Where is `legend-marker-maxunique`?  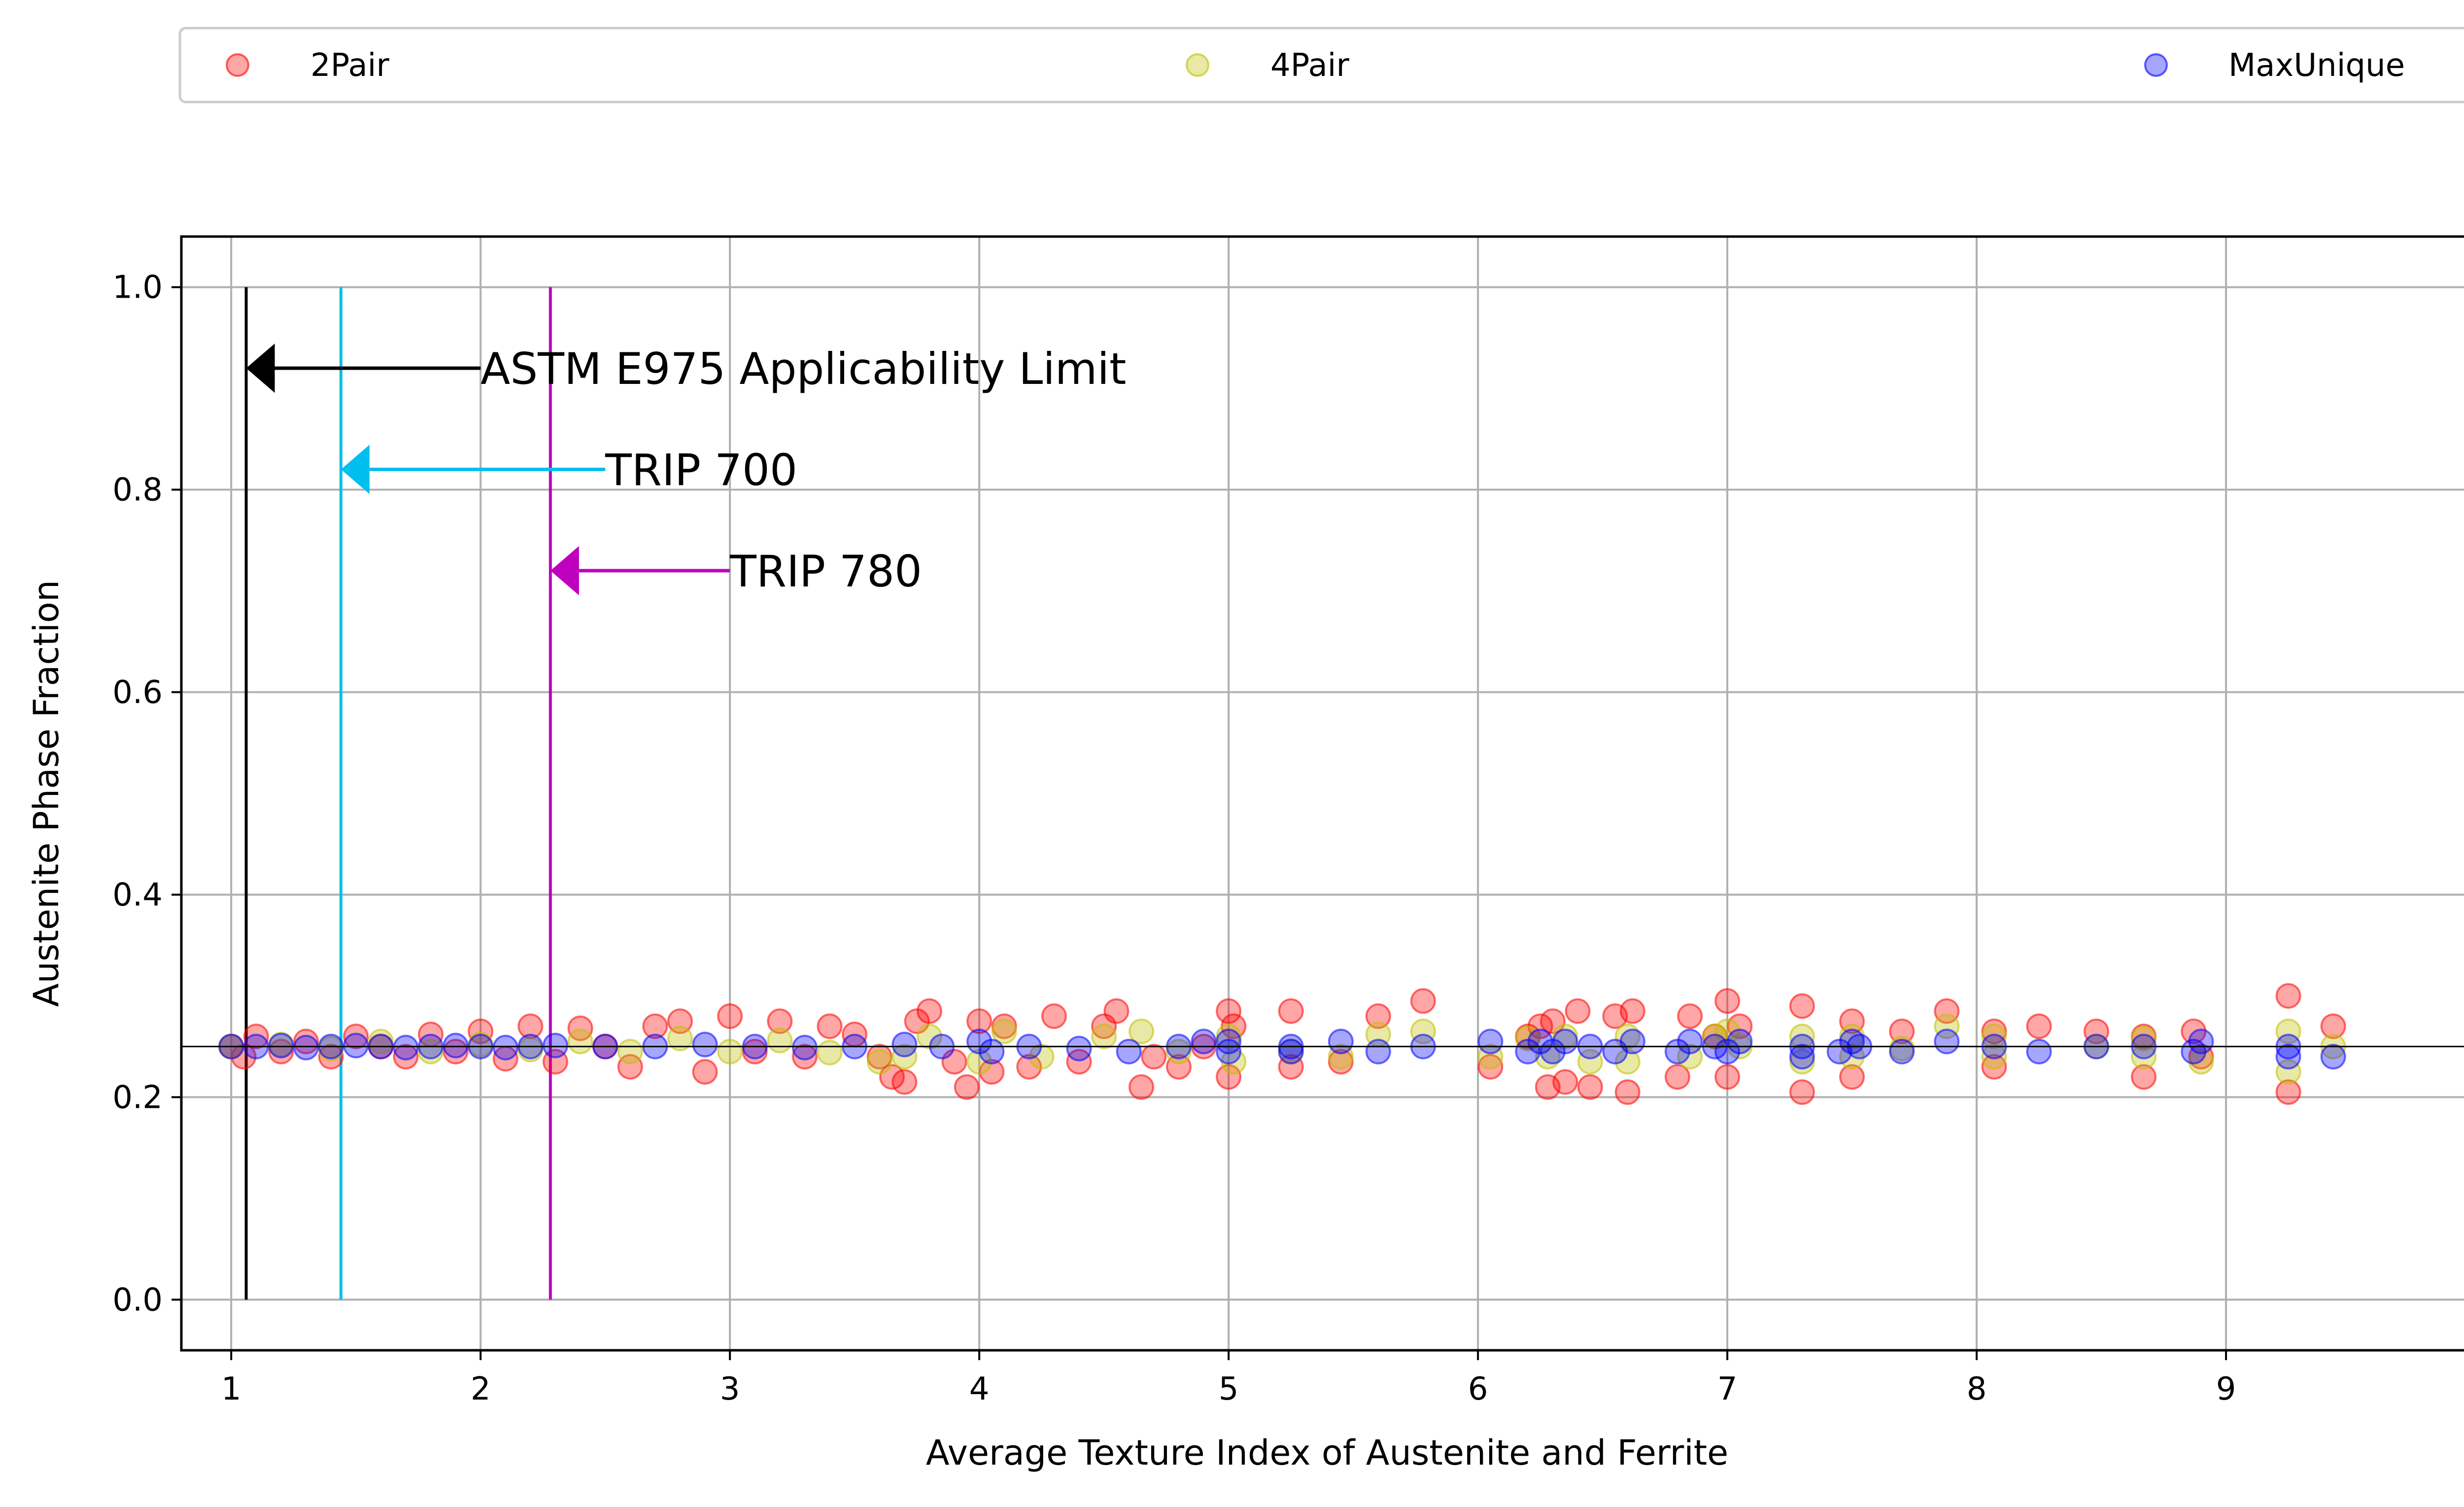 legend-marker-maxunique is located at coordinates (2156, 65).